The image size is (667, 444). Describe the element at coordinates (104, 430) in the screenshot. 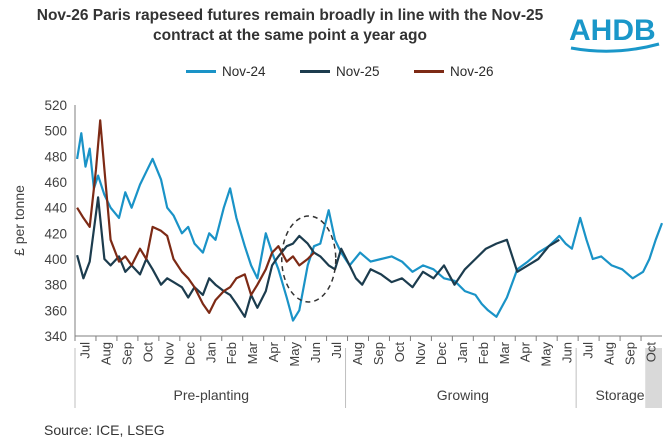

I see `source-note: Source: ICE, LSEG` at that location.